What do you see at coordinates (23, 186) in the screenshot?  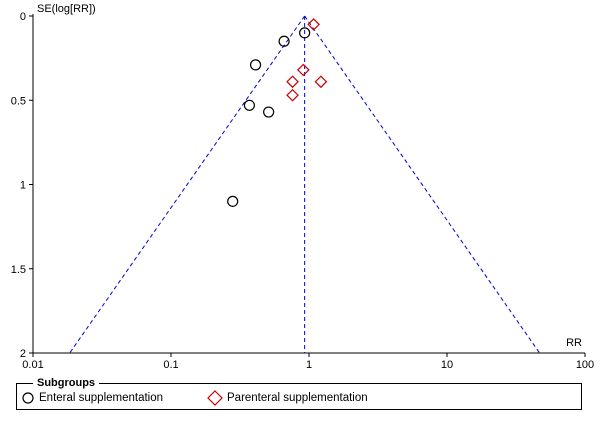 I see `y-tick-label: 1` at bounding box center [23, 186].